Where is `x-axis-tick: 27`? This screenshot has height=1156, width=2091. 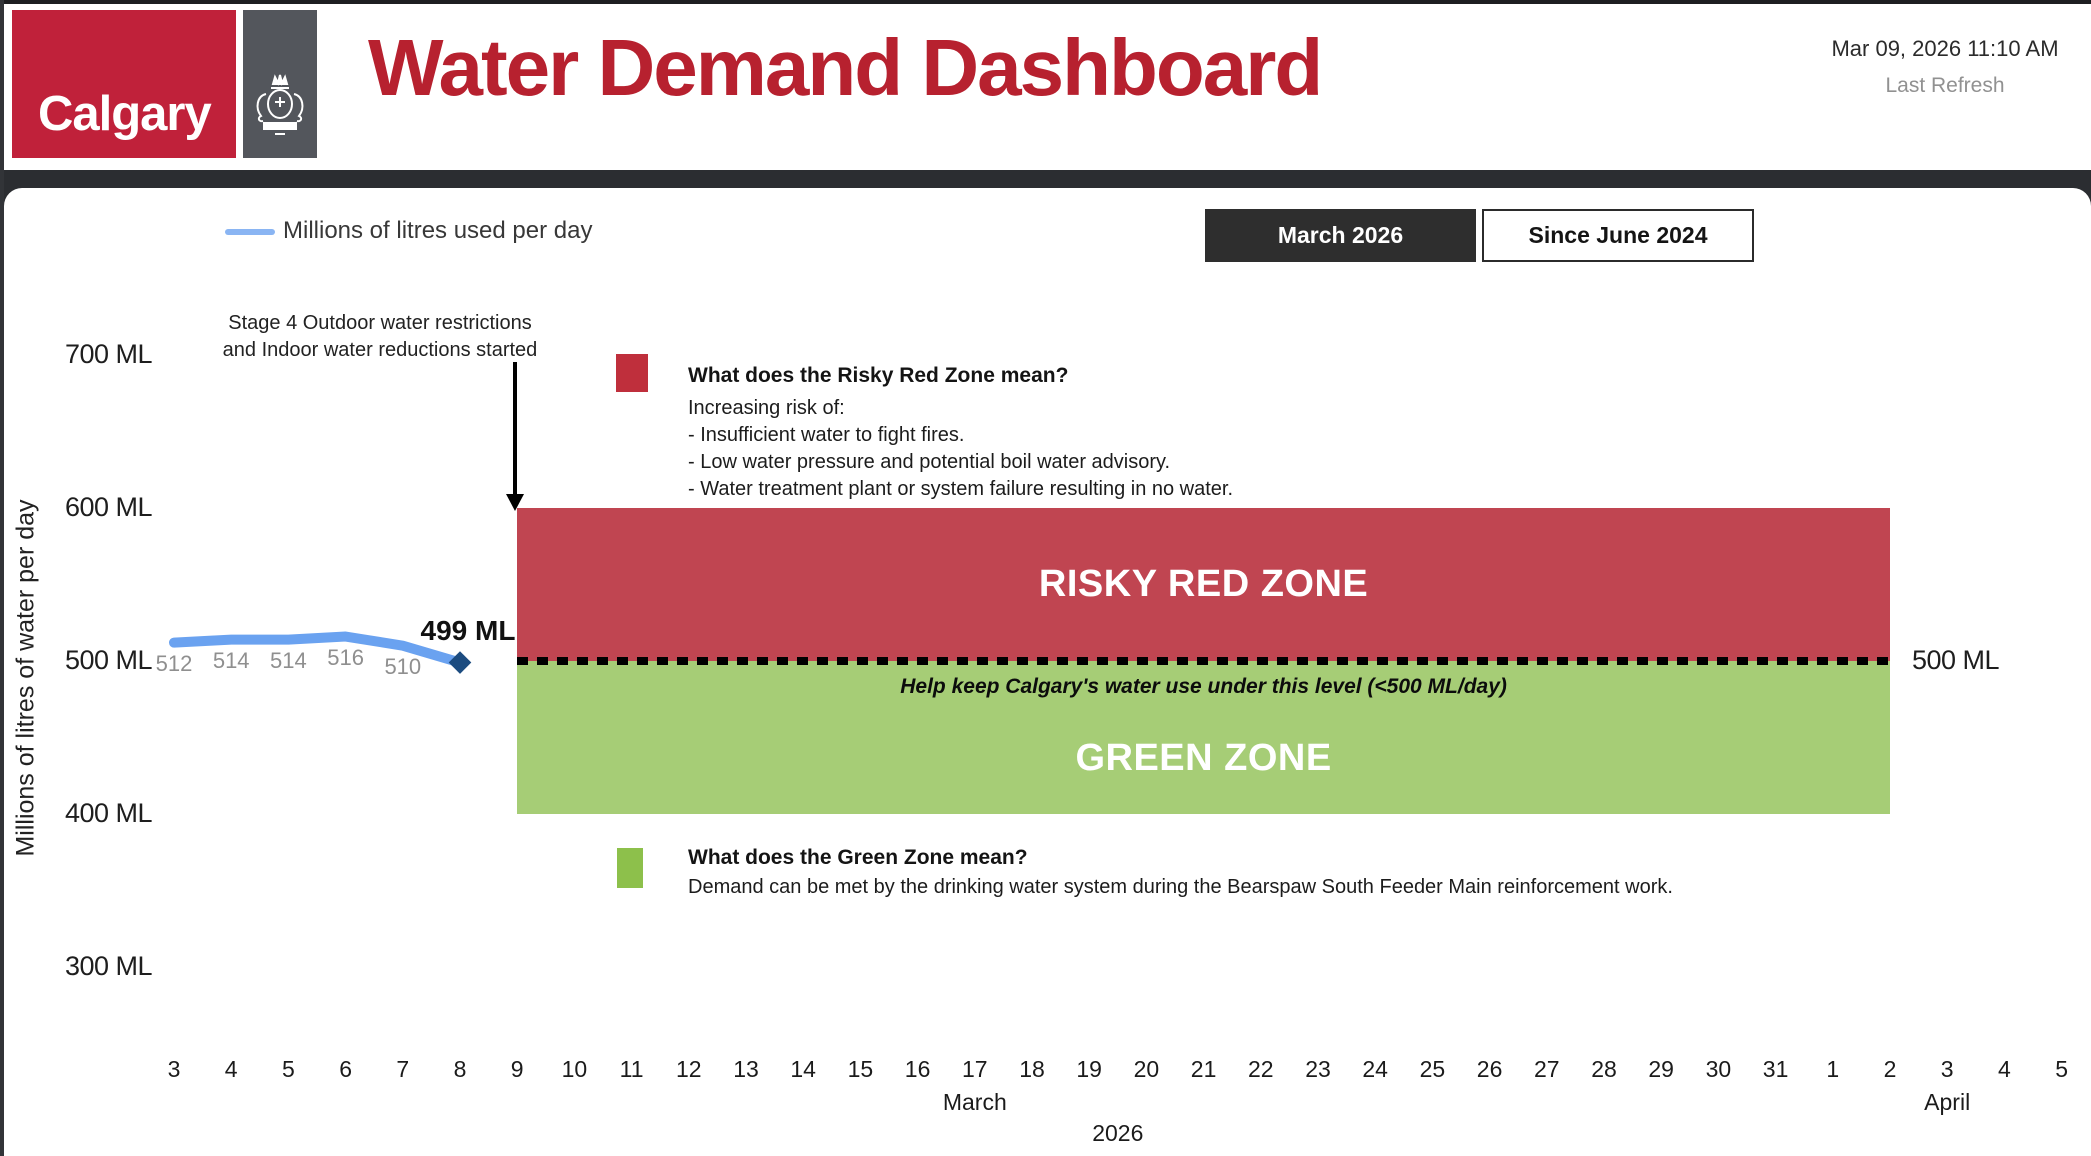
x-axis-tick: 27 is located at coordinates (1547, 1069).